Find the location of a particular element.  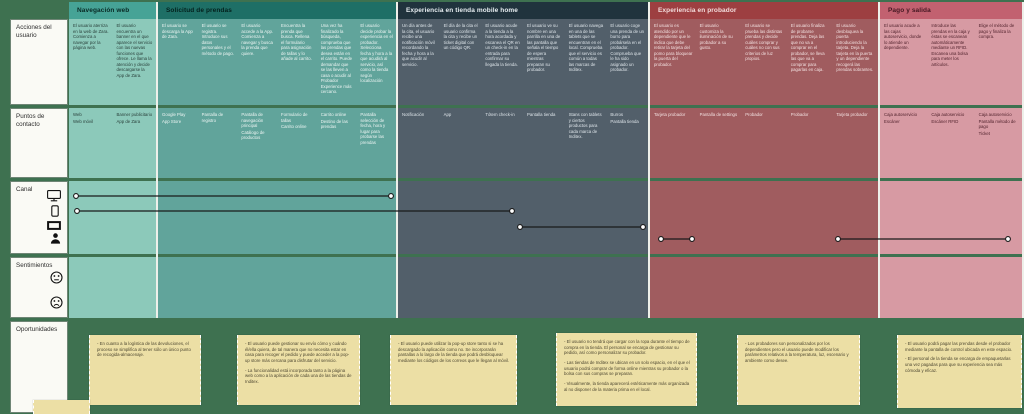

touchpoint-item: App is located at coordinates (447, 114).